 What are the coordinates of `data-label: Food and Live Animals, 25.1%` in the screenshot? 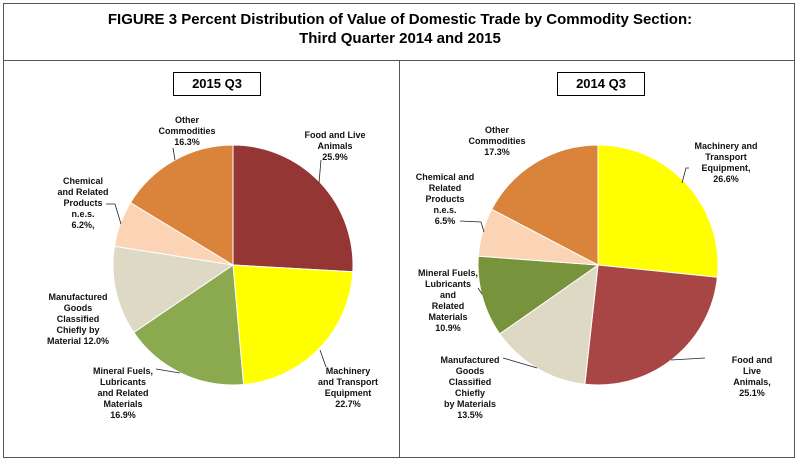 It's located at (752, 376).